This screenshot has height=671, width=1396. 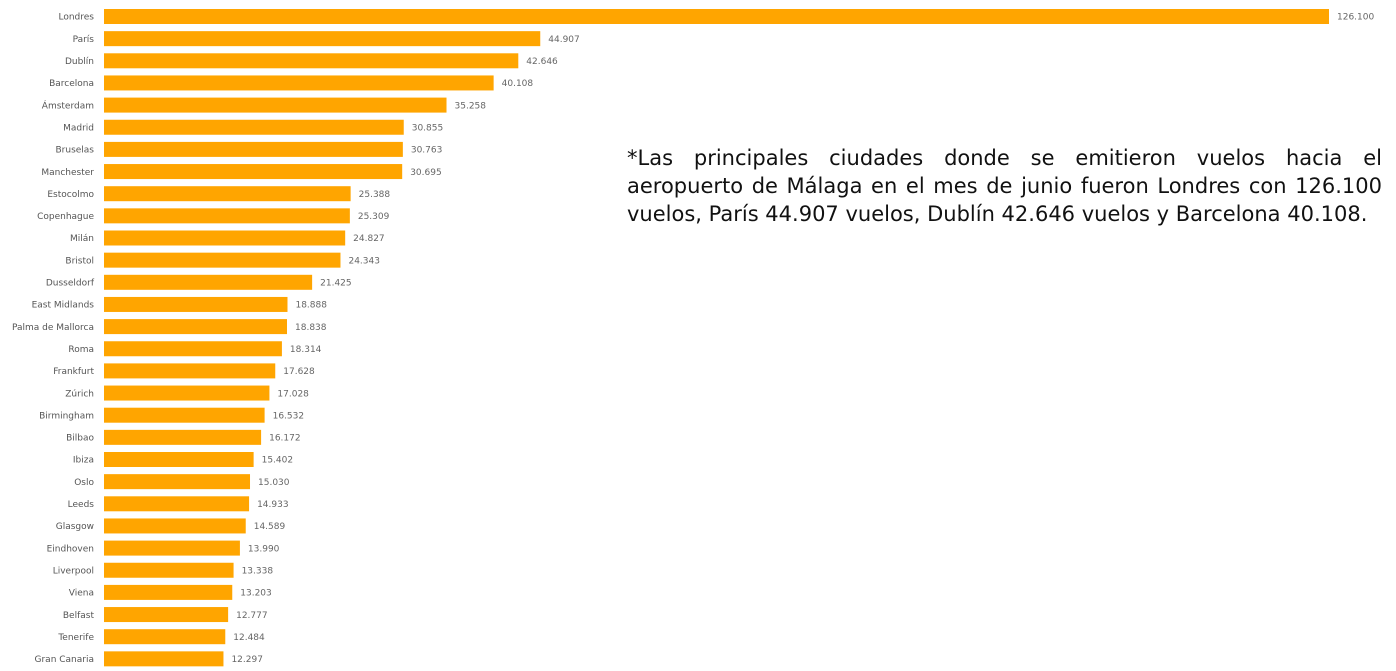 I want to click on category-label-londres: Londres, so click(x=76, y=18).